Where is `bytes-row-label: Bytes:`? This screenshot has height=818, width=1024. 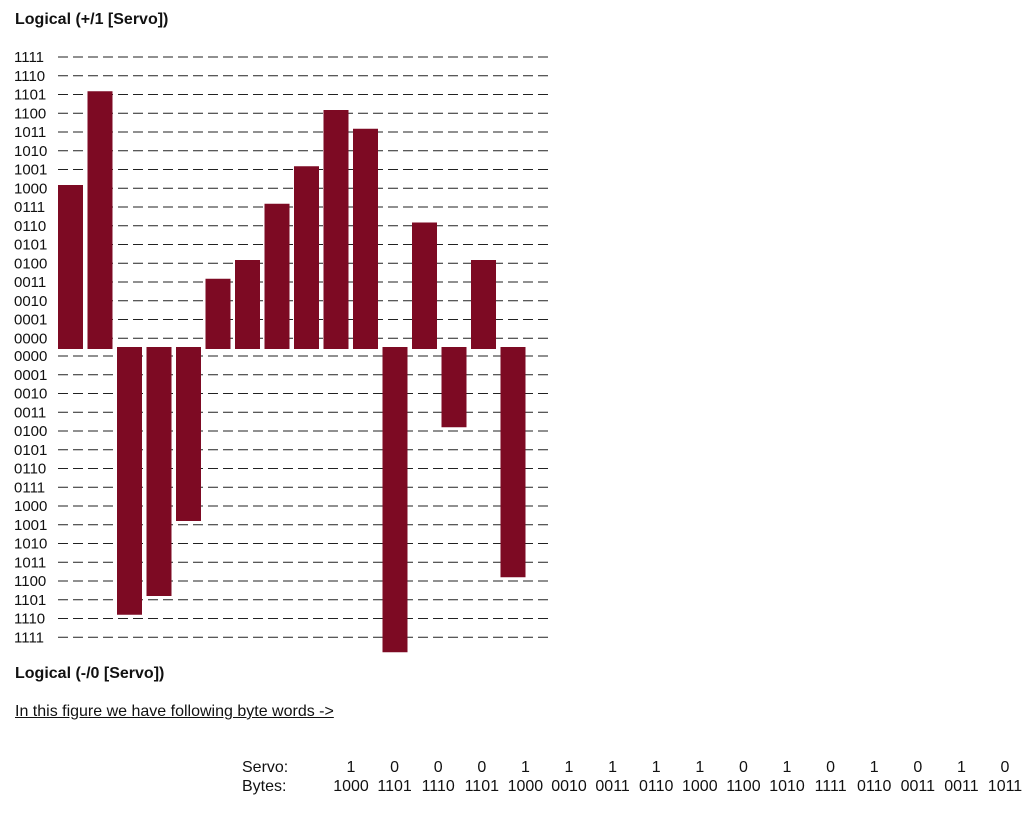 bytes-row-label: Bytes: is located at coordinates (264, 786).